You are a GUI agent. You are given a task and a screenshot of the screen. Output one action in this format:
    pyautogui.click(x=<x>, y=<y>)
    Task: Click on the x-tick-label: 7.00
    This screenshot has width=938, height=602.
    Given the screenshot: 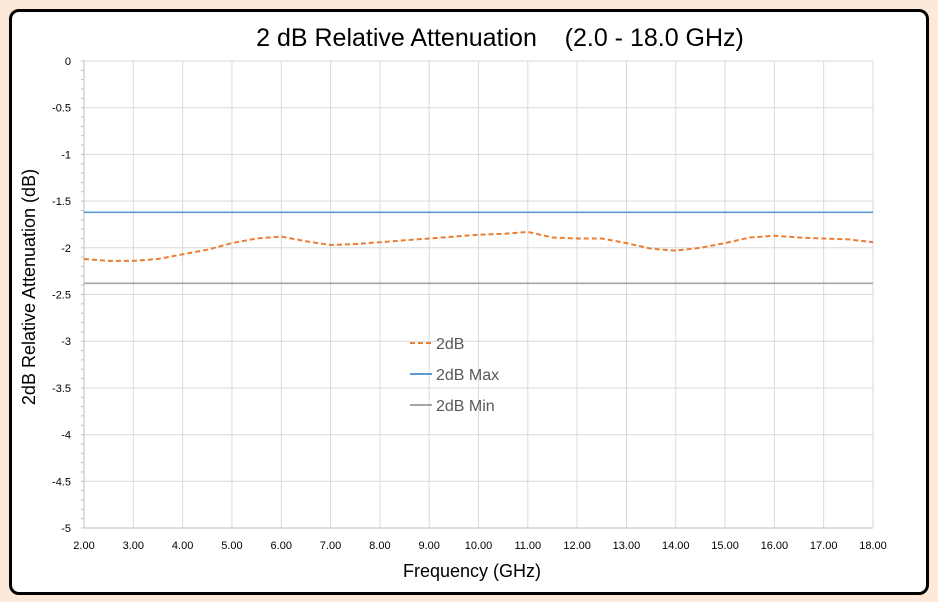 What is the action you would take?
    pyautogui.click(x=330, y=546)
    